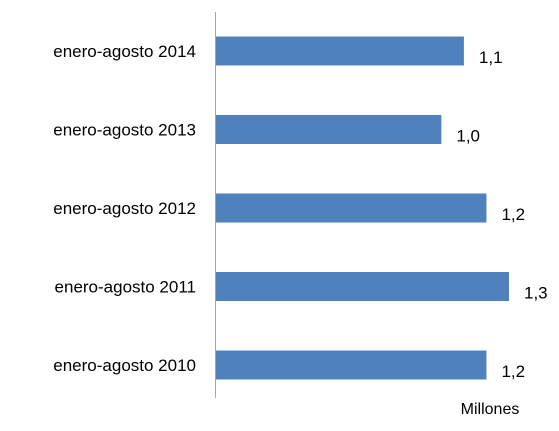 The height and width of the screenshot is (431, 559). Describe the element at coordinates (491, 57) in the screenshot. I see `data-label: 1,1` at that location.